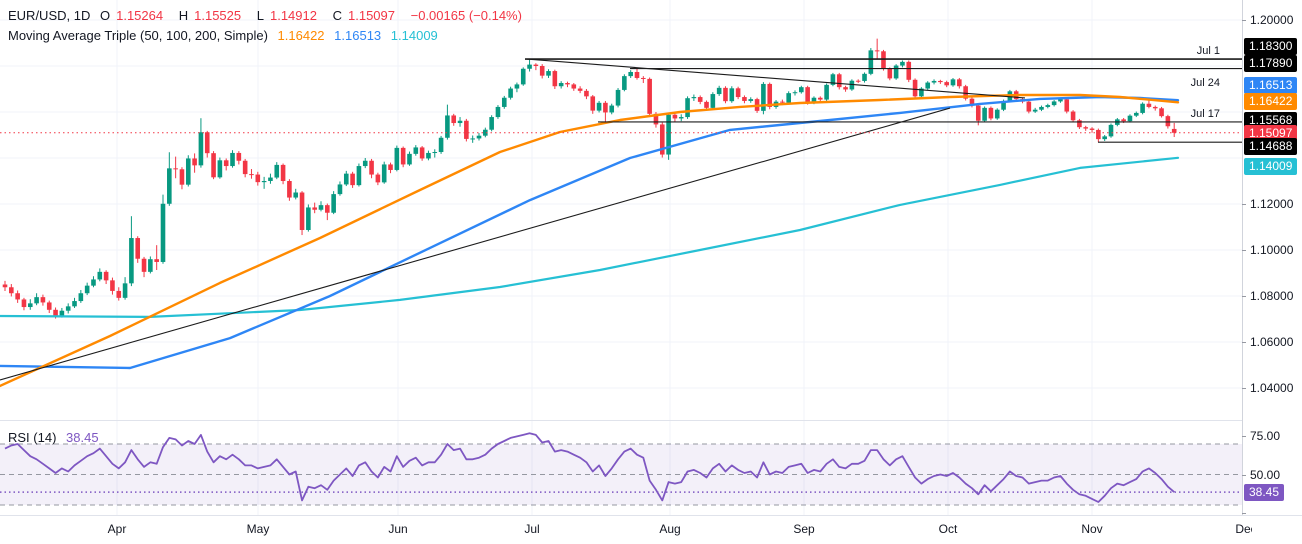 Image resolution: width=1302 pixels, height=544 pixels. What do you see at coordinates (1271, 101) in the screenshot?
I see `price-axis-badge: 1.16422` at bounding box center [1271, 101].